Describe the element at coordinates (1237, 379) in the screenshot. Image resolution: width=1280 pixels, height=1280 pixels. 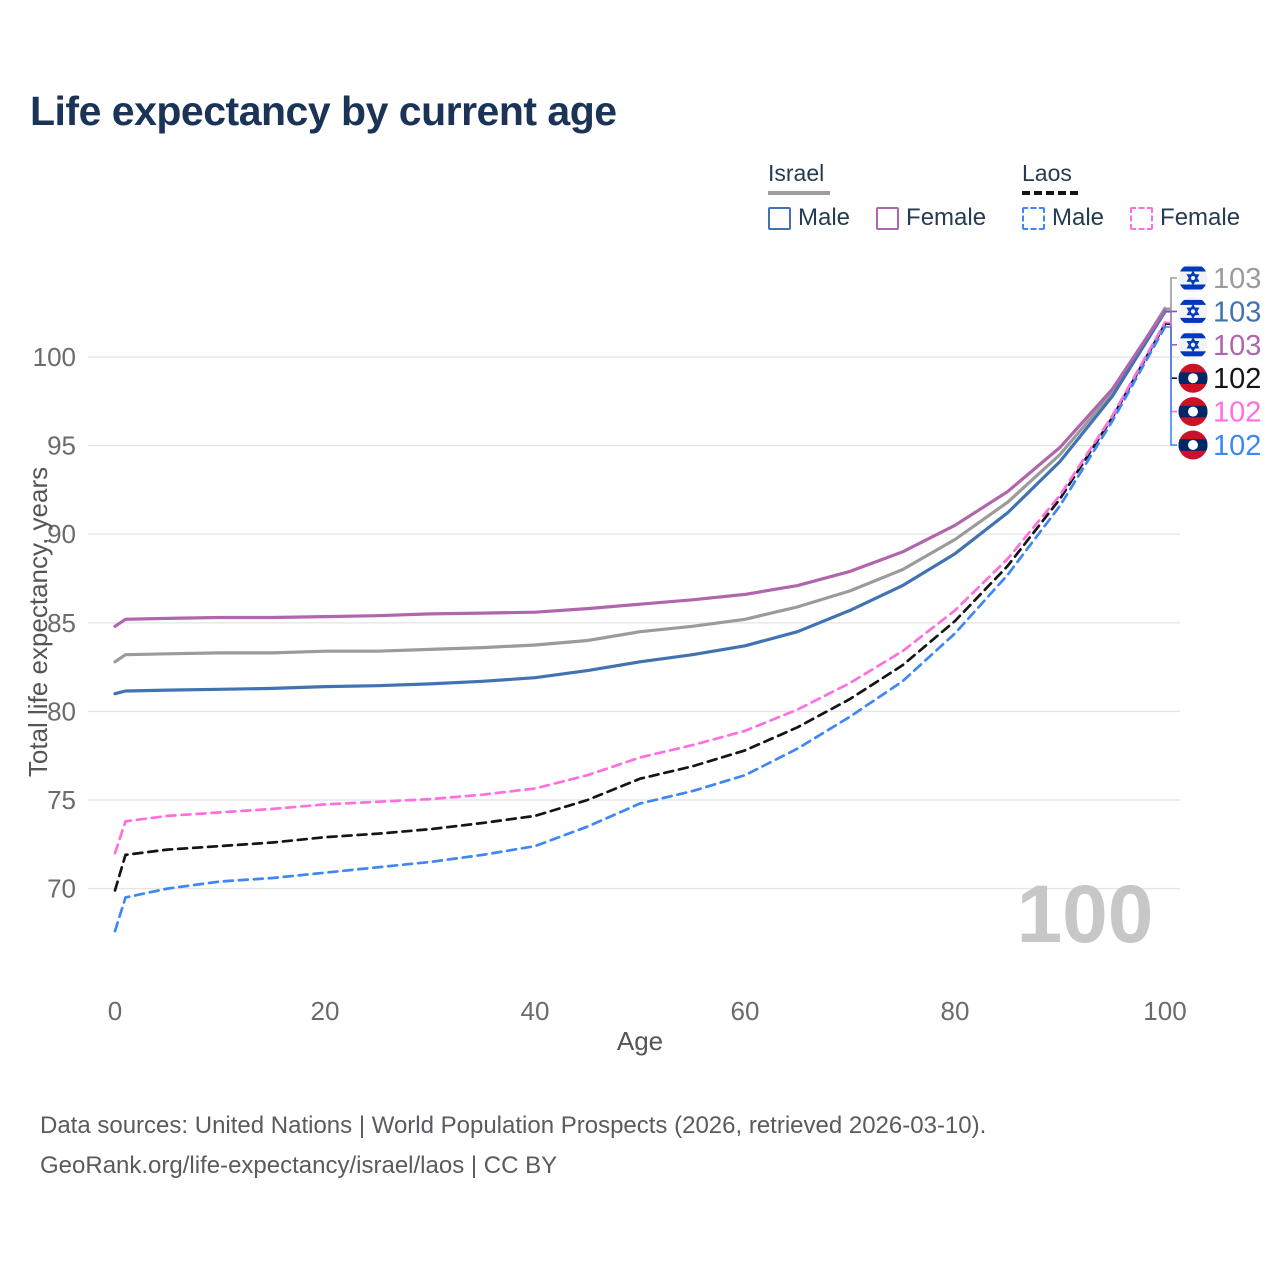
I see `end-value-laos-total: 102` at that location.